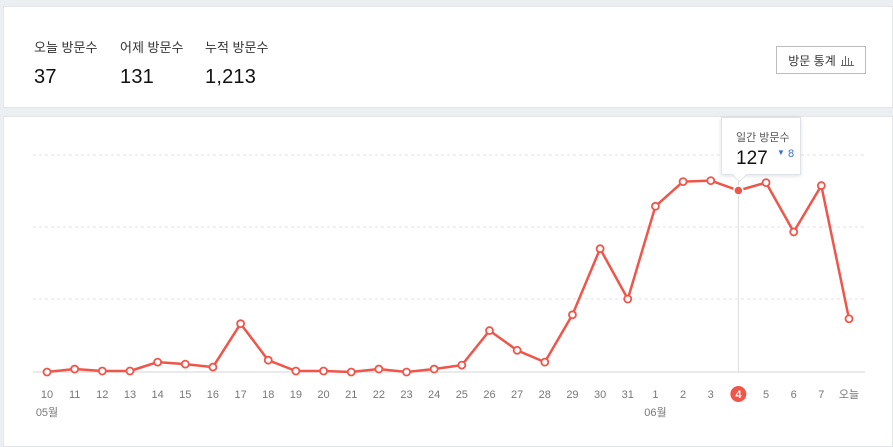  I want to click on triangle-down-icon: ▼, so click(781, 152).